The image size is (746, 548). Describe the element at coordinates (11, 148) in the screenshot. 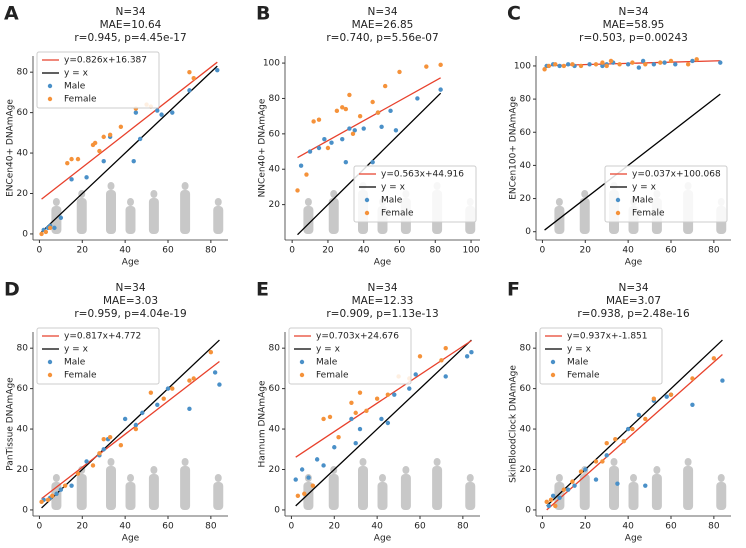

I see `y-axis-label: ENCen40+ DNAmAge` at that location.